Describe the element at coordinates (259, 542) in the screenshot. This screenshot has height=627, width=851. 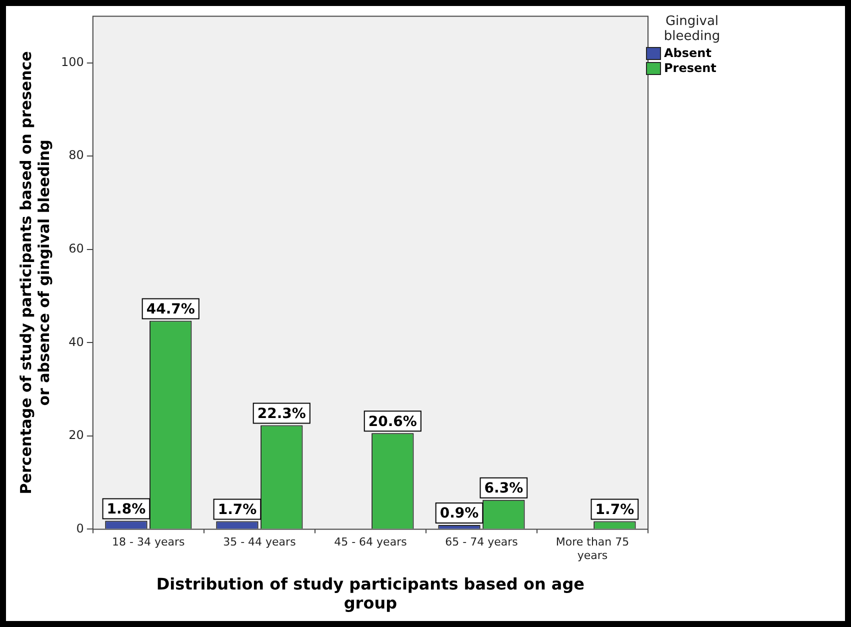
I see `x-tick-label: 35 - 44 years` at that location.